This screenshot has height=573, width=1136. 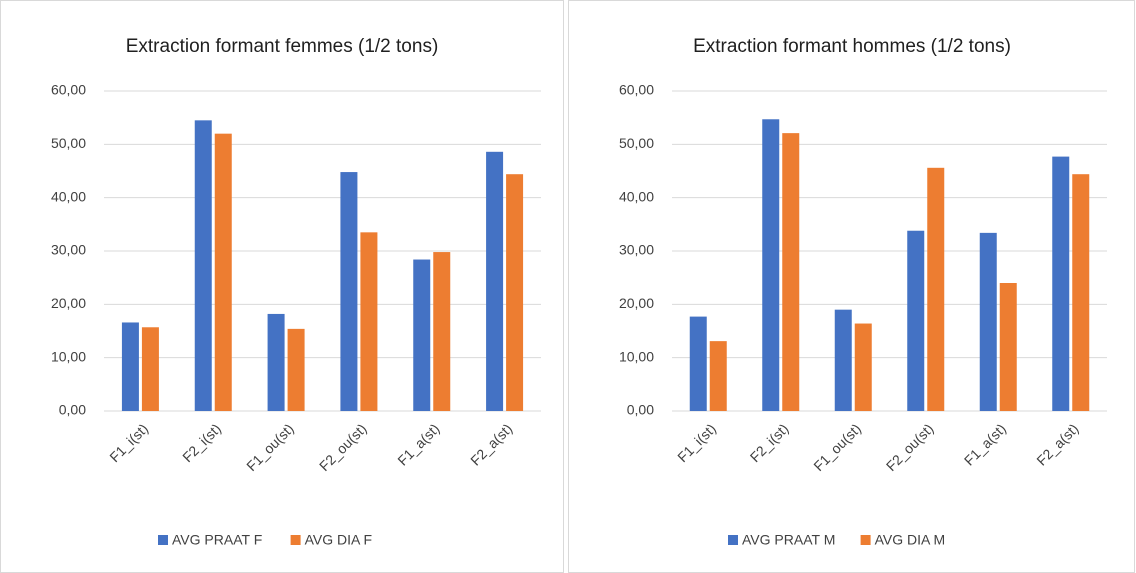 What do you see at coordinates (852, 46) in the screenshot?
I see `chart-title: Extraction formant hommes (1/2 tons)` at bounding box center [852, 46].